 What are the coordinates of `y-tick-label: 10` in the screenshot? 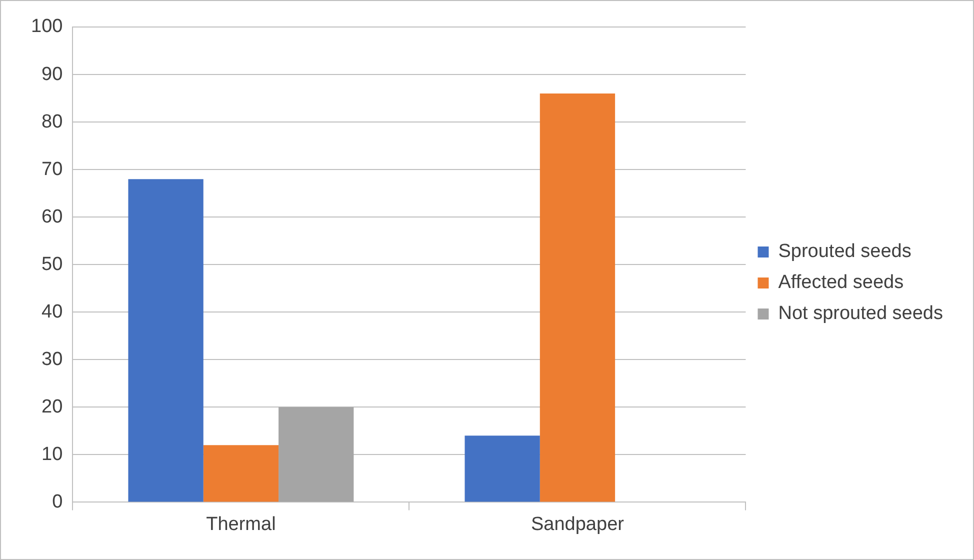 It's located at (52, 454).